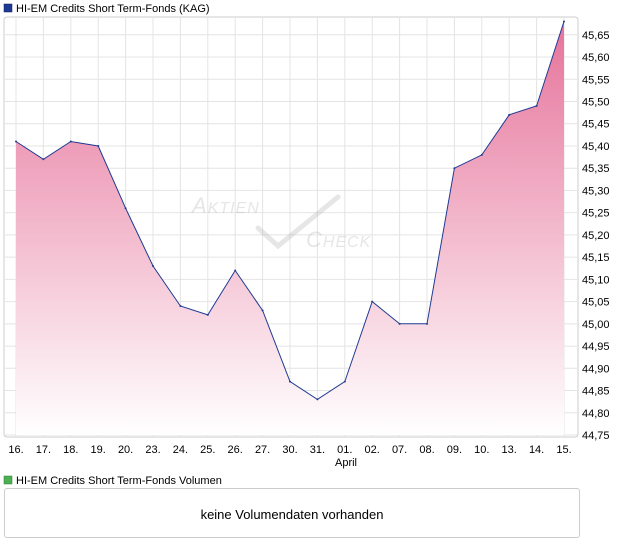 This screenshot has width=620, height=546. What do you see at coordinates (454, 450) in the screenshot?
I see `x-tick-label: 09.` at bounding box center [454, 450].